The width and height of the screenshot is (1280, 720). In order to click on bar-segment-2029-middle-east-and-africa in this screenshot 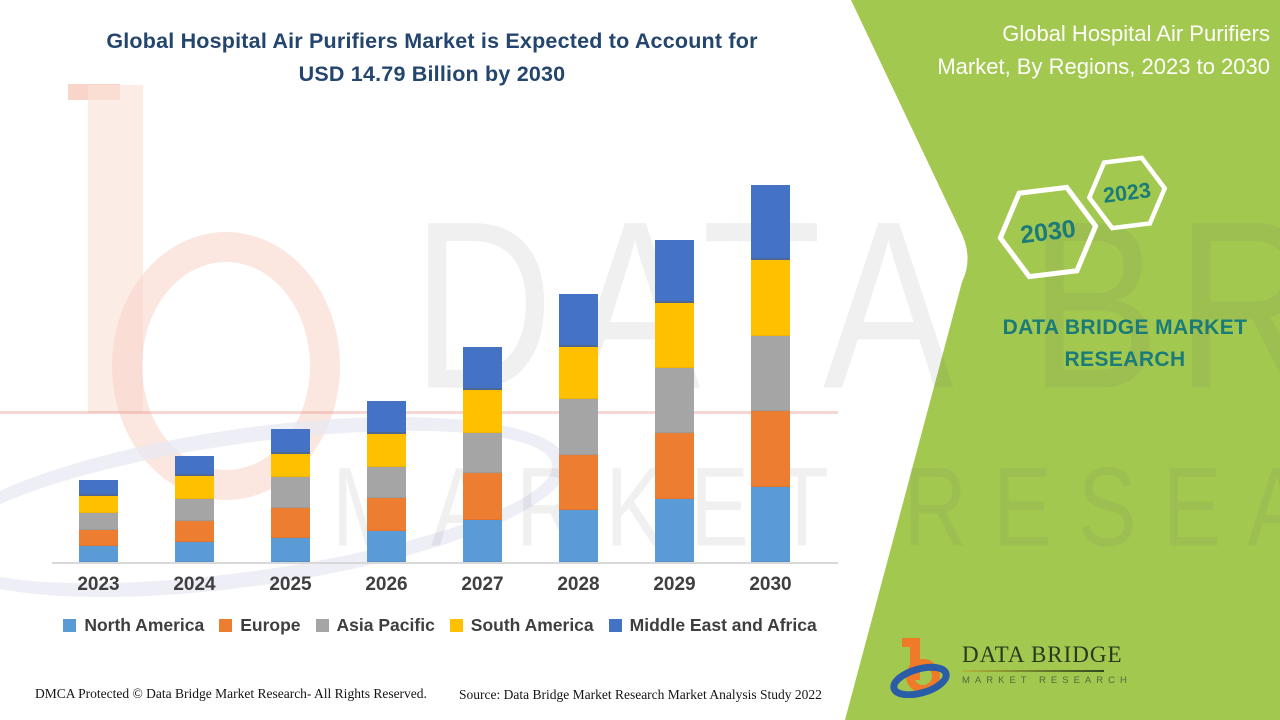, I will do `click(674, 271)`.